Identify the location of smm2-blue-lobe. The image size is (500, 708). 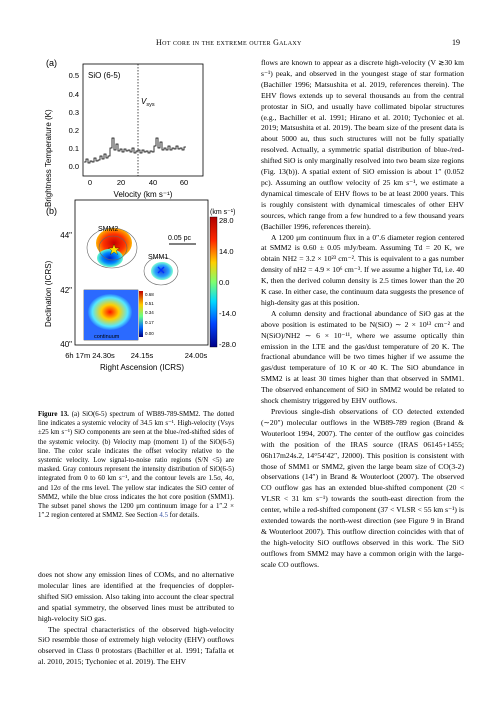
(110, 258).